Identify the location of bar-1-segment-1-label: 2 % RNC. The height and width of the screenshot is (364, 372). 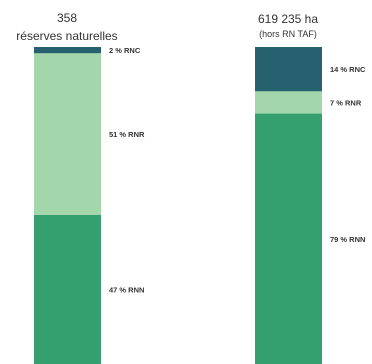
(125, 50).